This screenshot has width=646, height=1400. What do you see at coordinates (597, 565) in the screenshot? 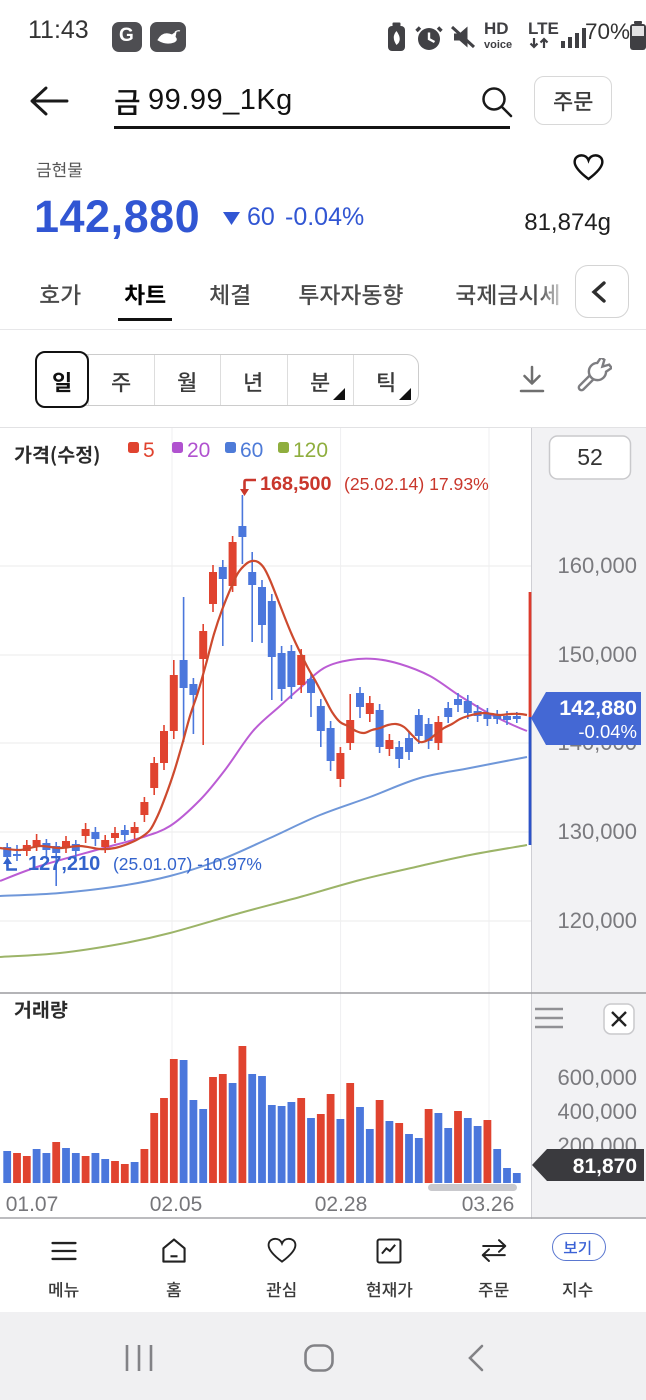
I see `svg-text: 160,000` at bounding box center [597, 565].